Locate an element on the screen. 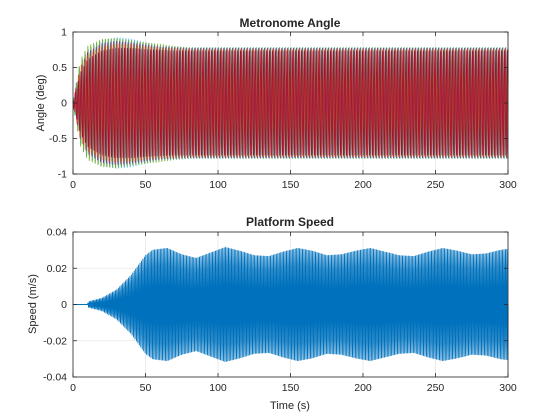 This screenshot has height=420, width=560. speed-ytick-label: 0.04 is located at coordinates (57, 233).